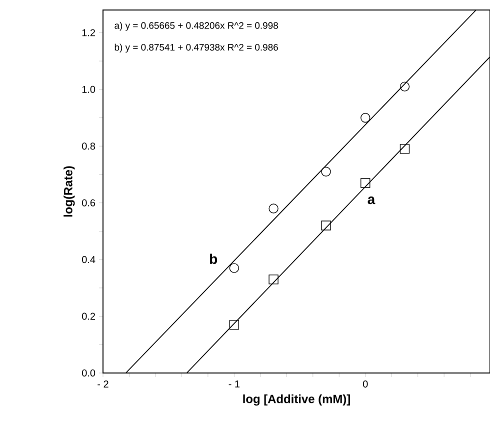  I want to click on y-tick-label: 0.8, so click(89, 146).